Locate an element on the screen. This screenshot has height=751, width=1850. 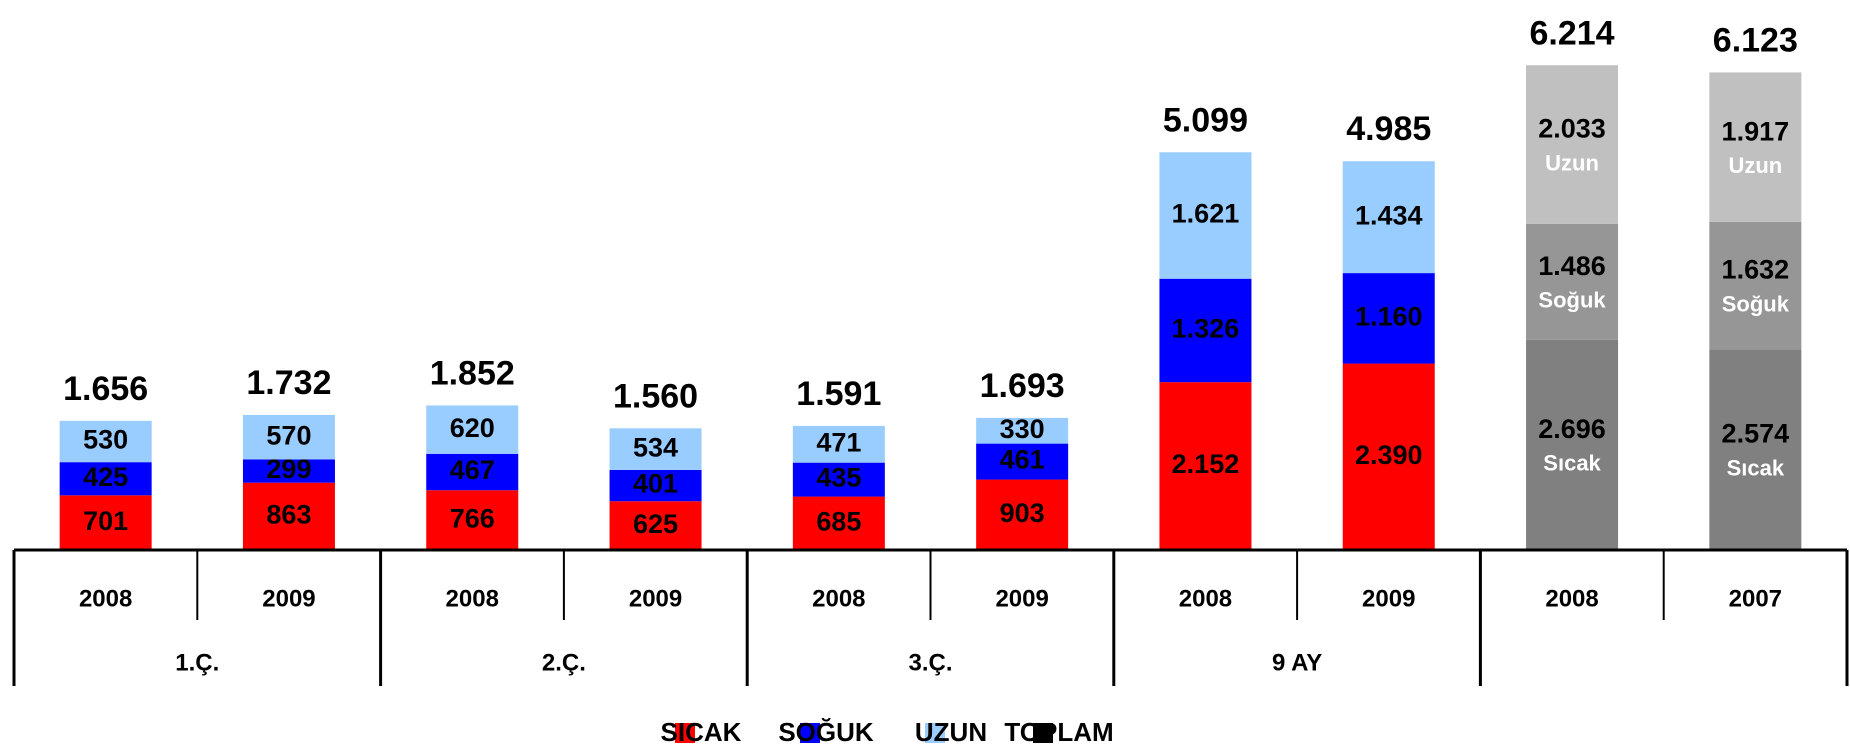
value-label: 471 is located at coordinates (838, 442).